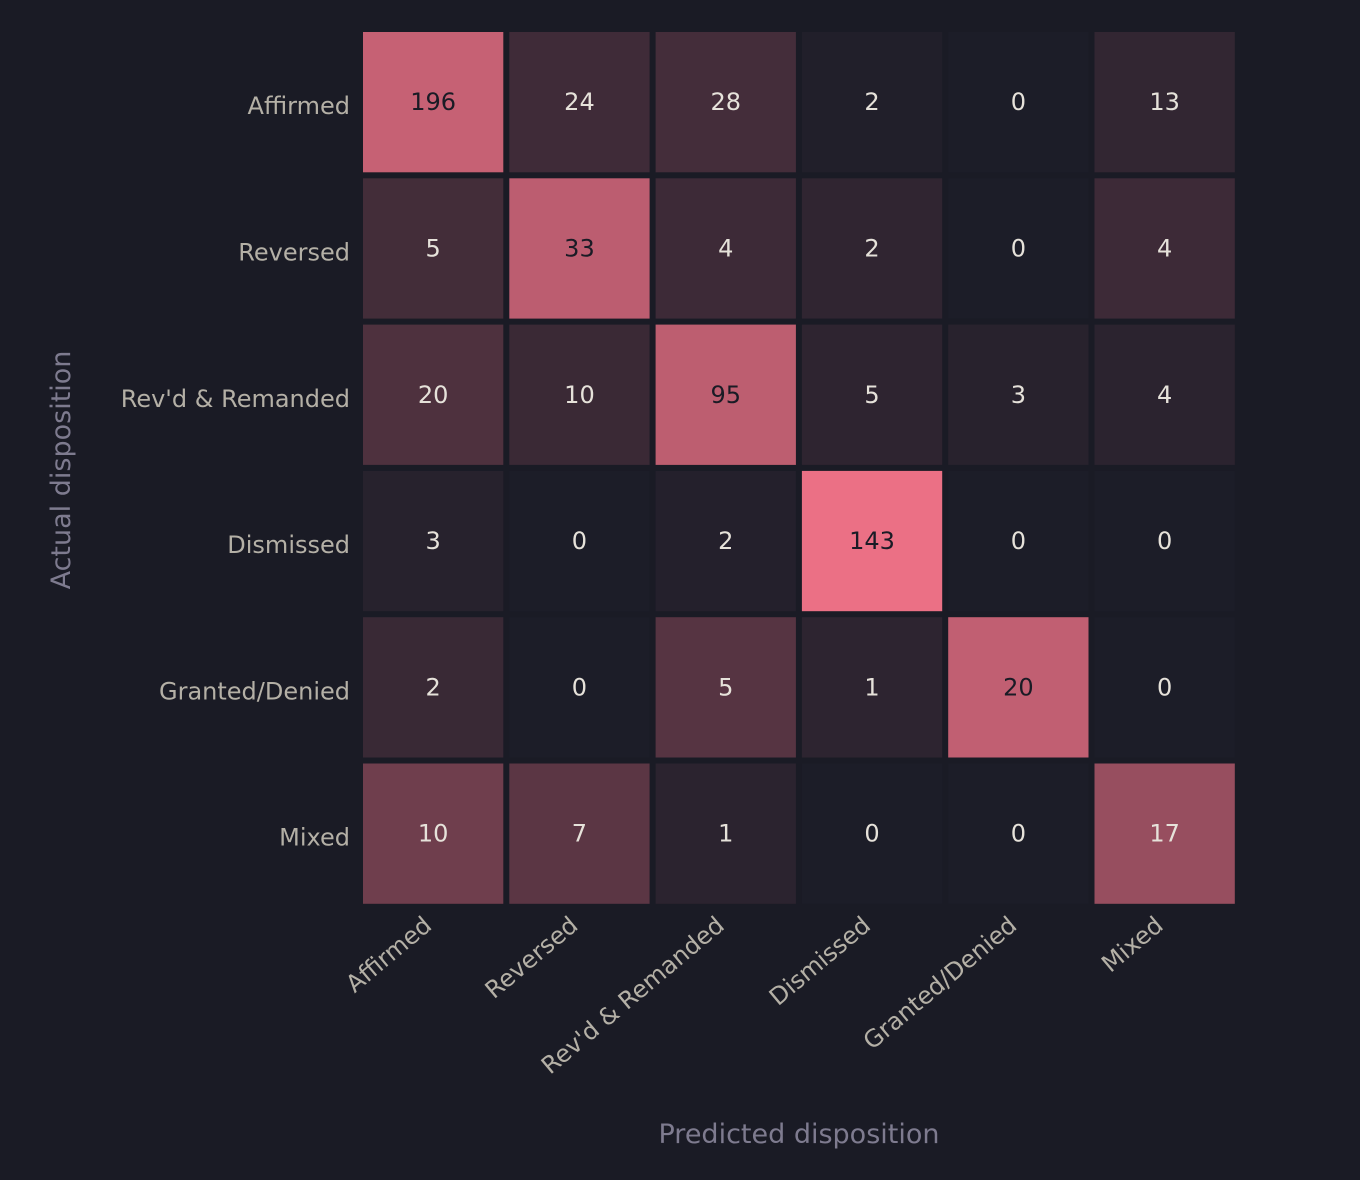 This screenshot has width=1360, height=1180. Describe the element at coordinates (294, 252) in the screenshot. I see `y-tick-label: Reversed` at that location.